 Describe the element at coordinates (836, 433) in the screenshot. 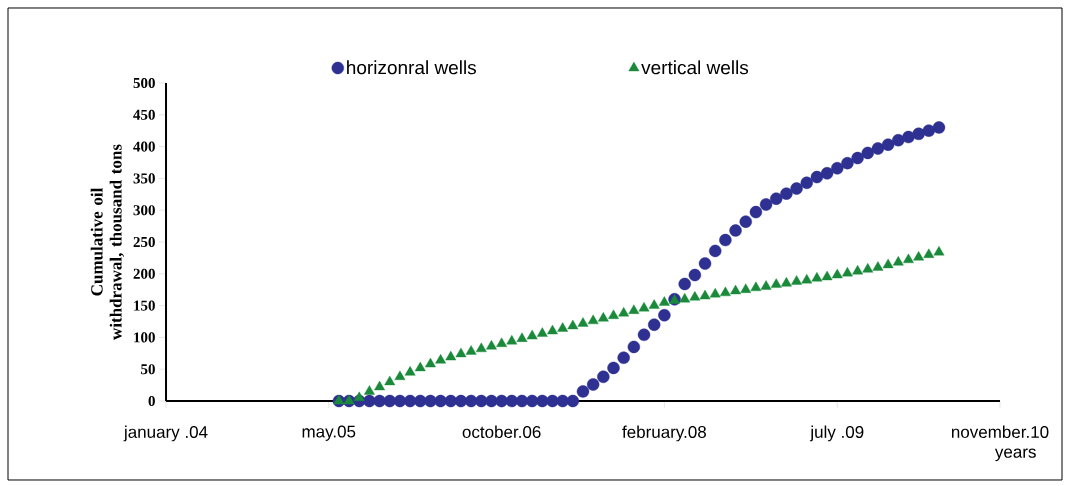

I see `x-tick-label: july .09` at that location.